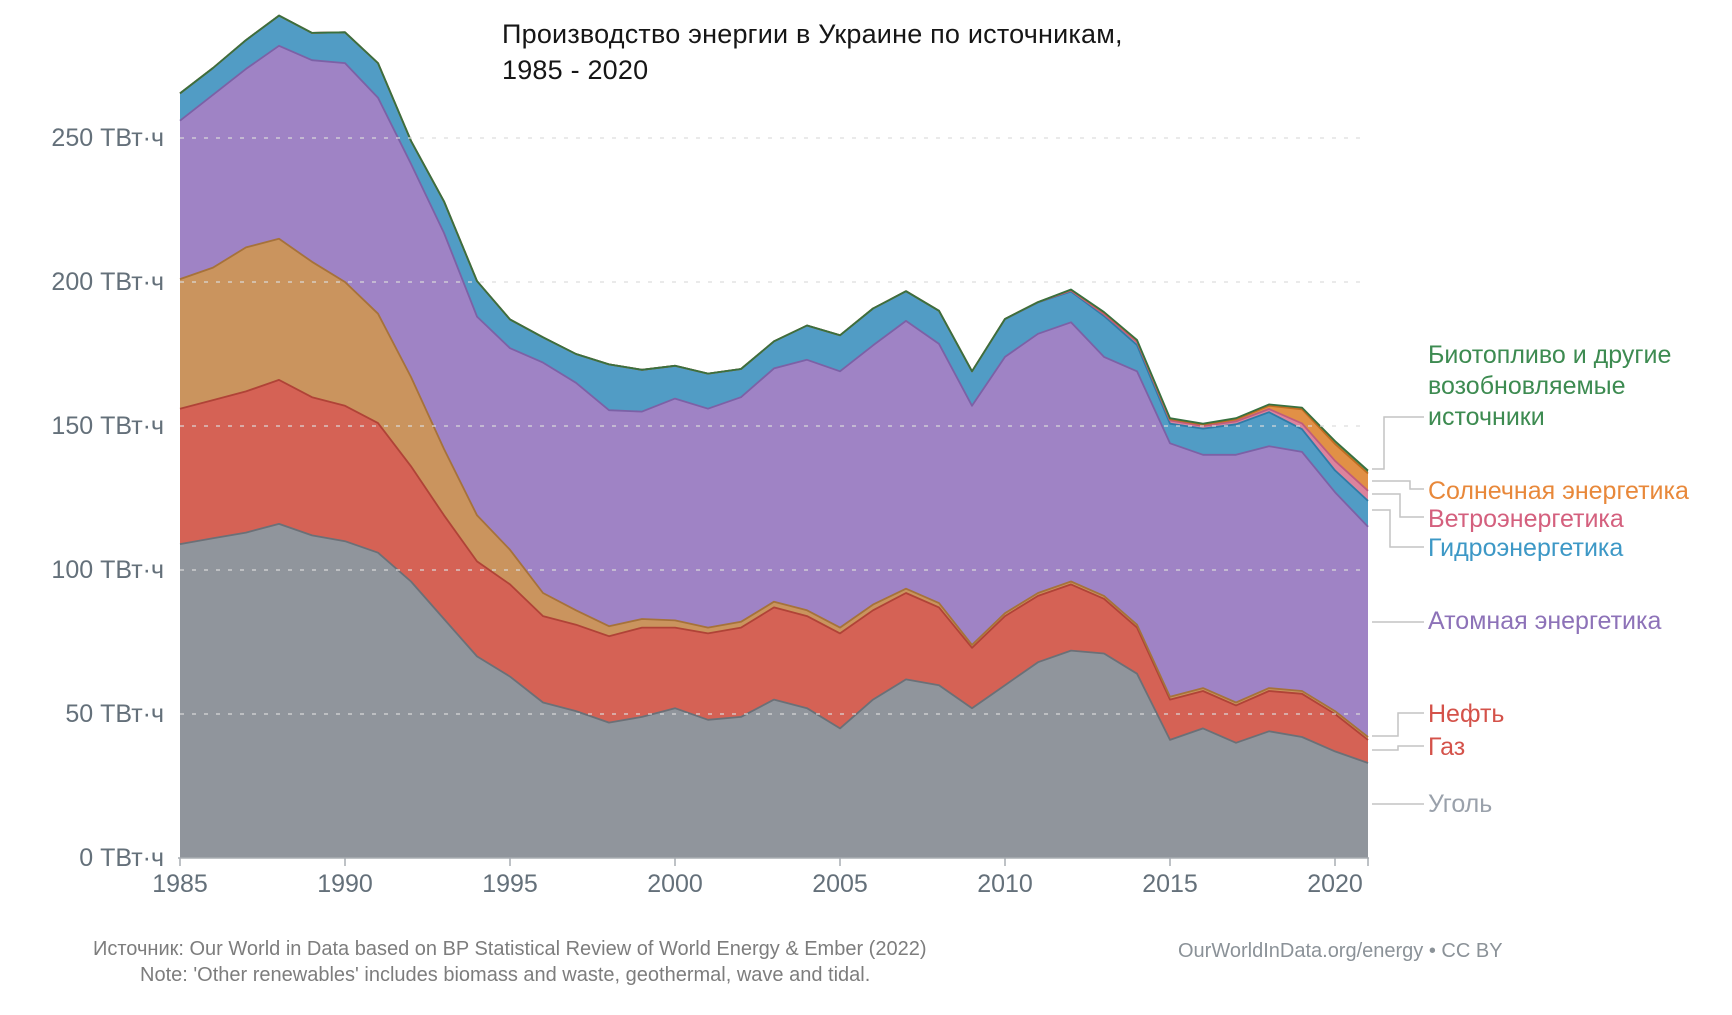  What do you see at coordinates (1005, 884) in the screenshot?
I see `x-tick-label: 2010` at bounding box center [1005, 884].